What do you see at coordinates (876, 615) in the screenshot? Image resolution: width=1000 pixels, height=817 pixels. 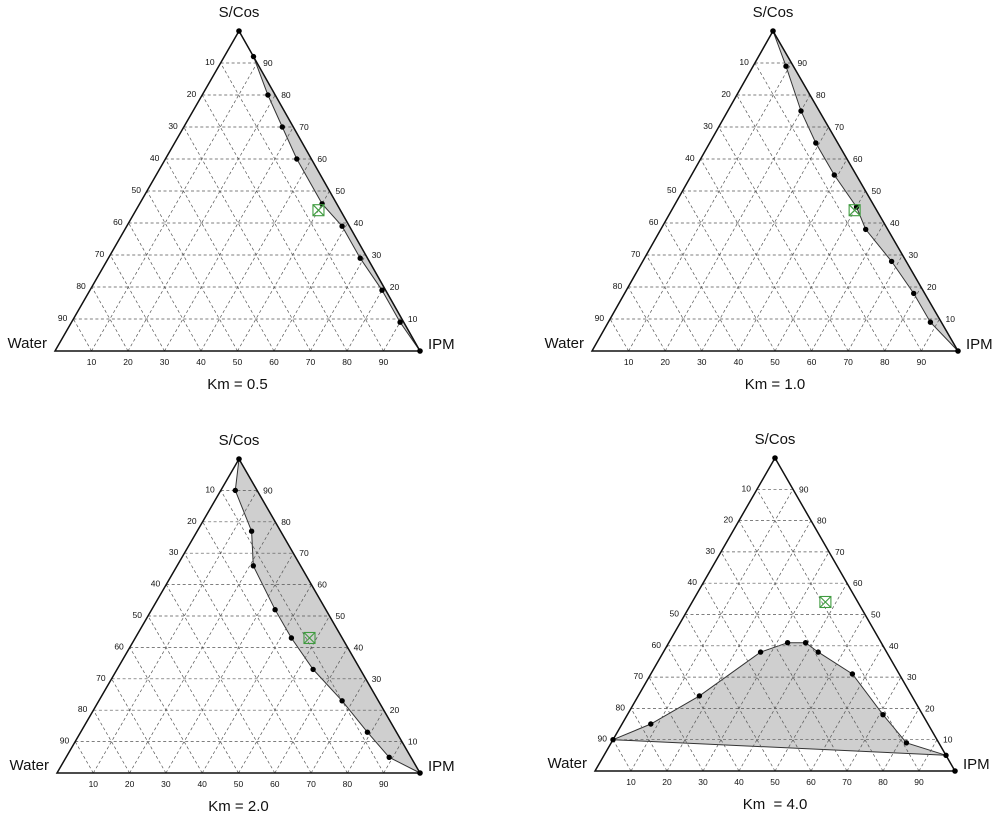 I see `right-axis-tick-label: 50` at bounding box center [876, 615].